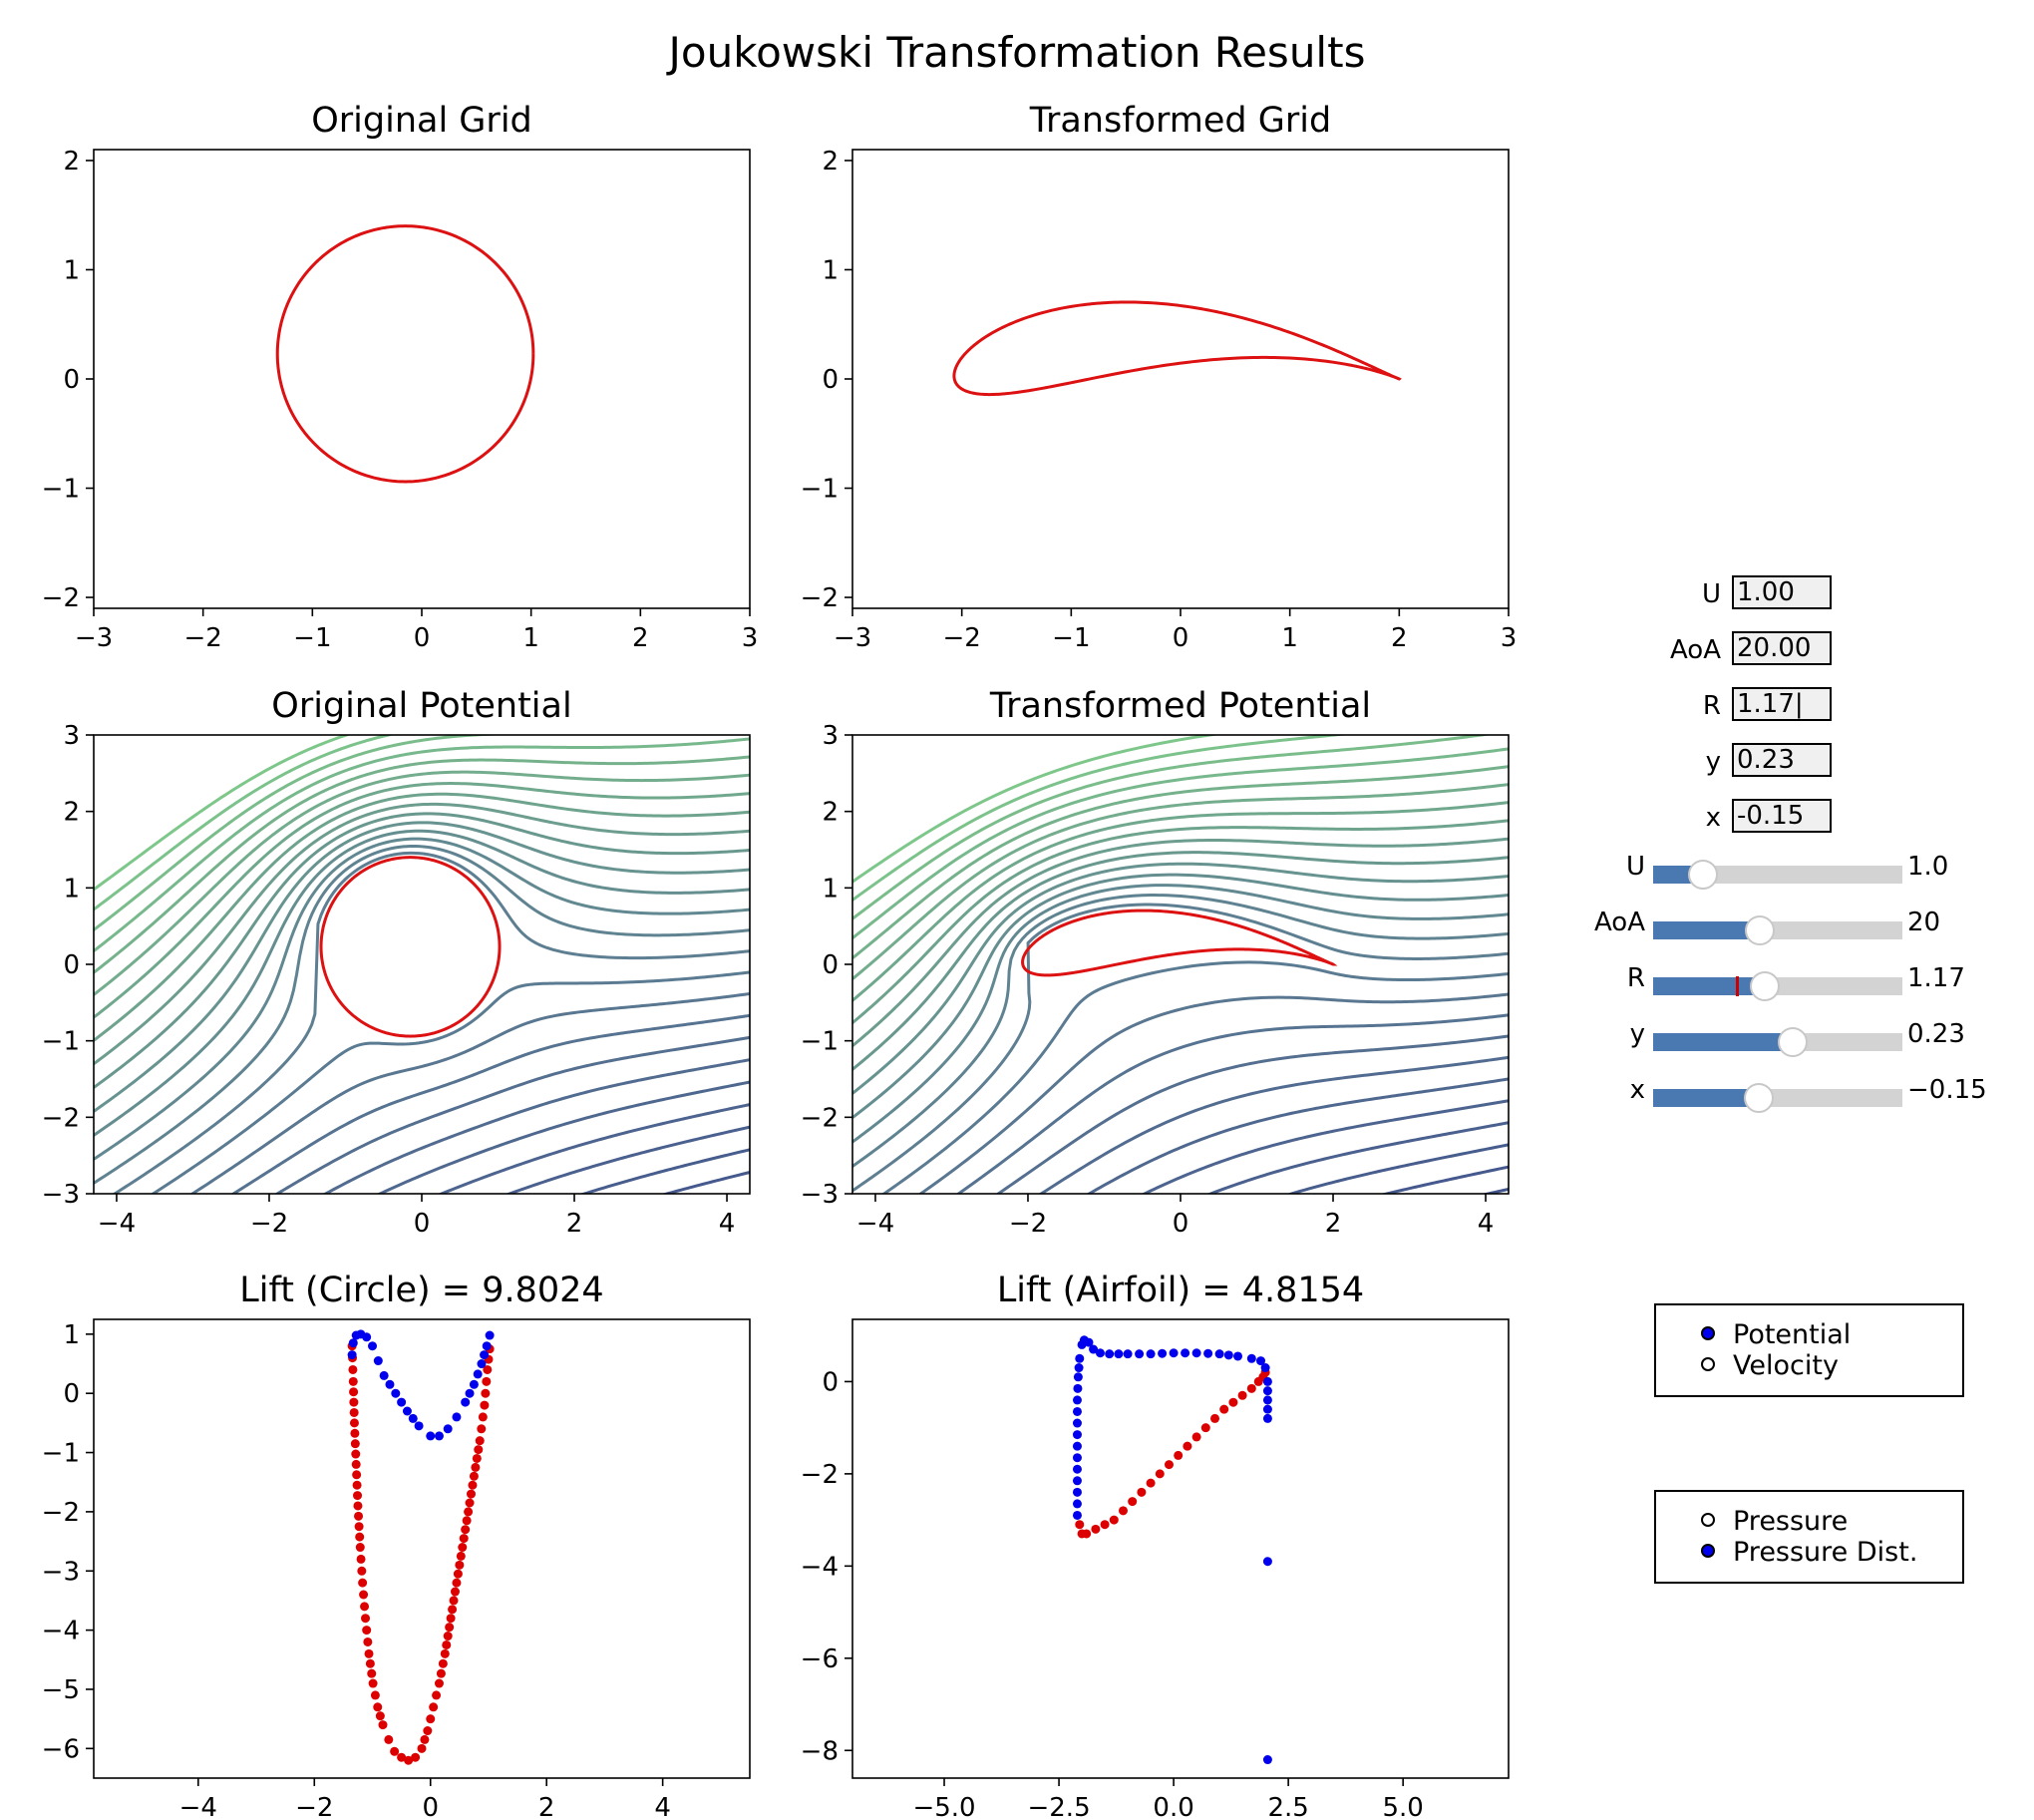  What do you see at coordinates (1399, 638) in the screenshot?
I see `x-tick-label: 2` at bounding box center [1399, 638].